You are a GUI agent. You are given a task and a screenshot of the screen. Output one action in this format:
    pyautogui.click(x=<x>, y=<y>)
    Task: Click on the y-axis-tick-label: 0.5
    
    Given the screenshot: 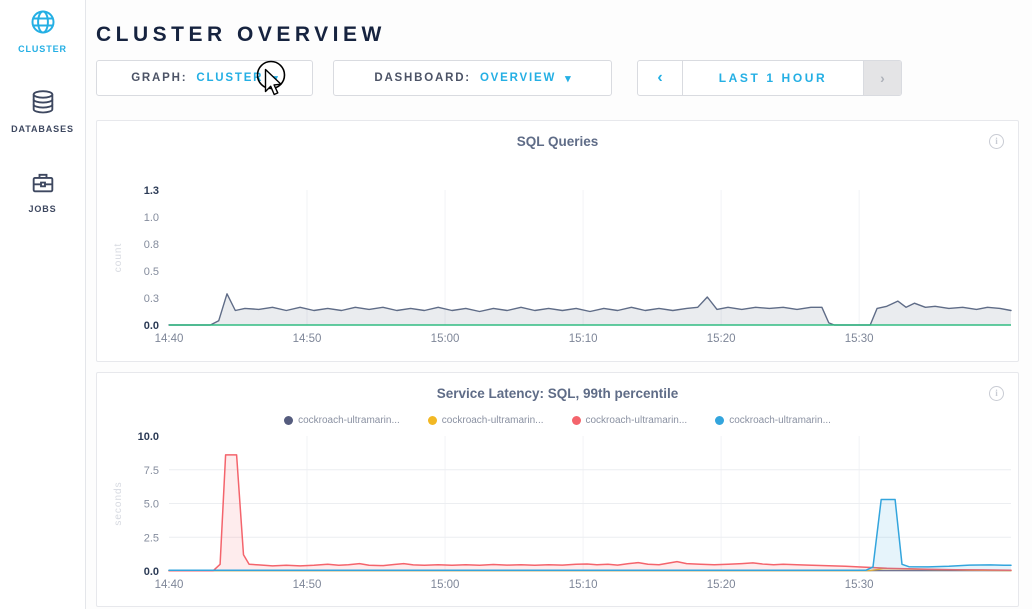 What is the action you would take?
    pyautogui.click(x=151, y=272)
    